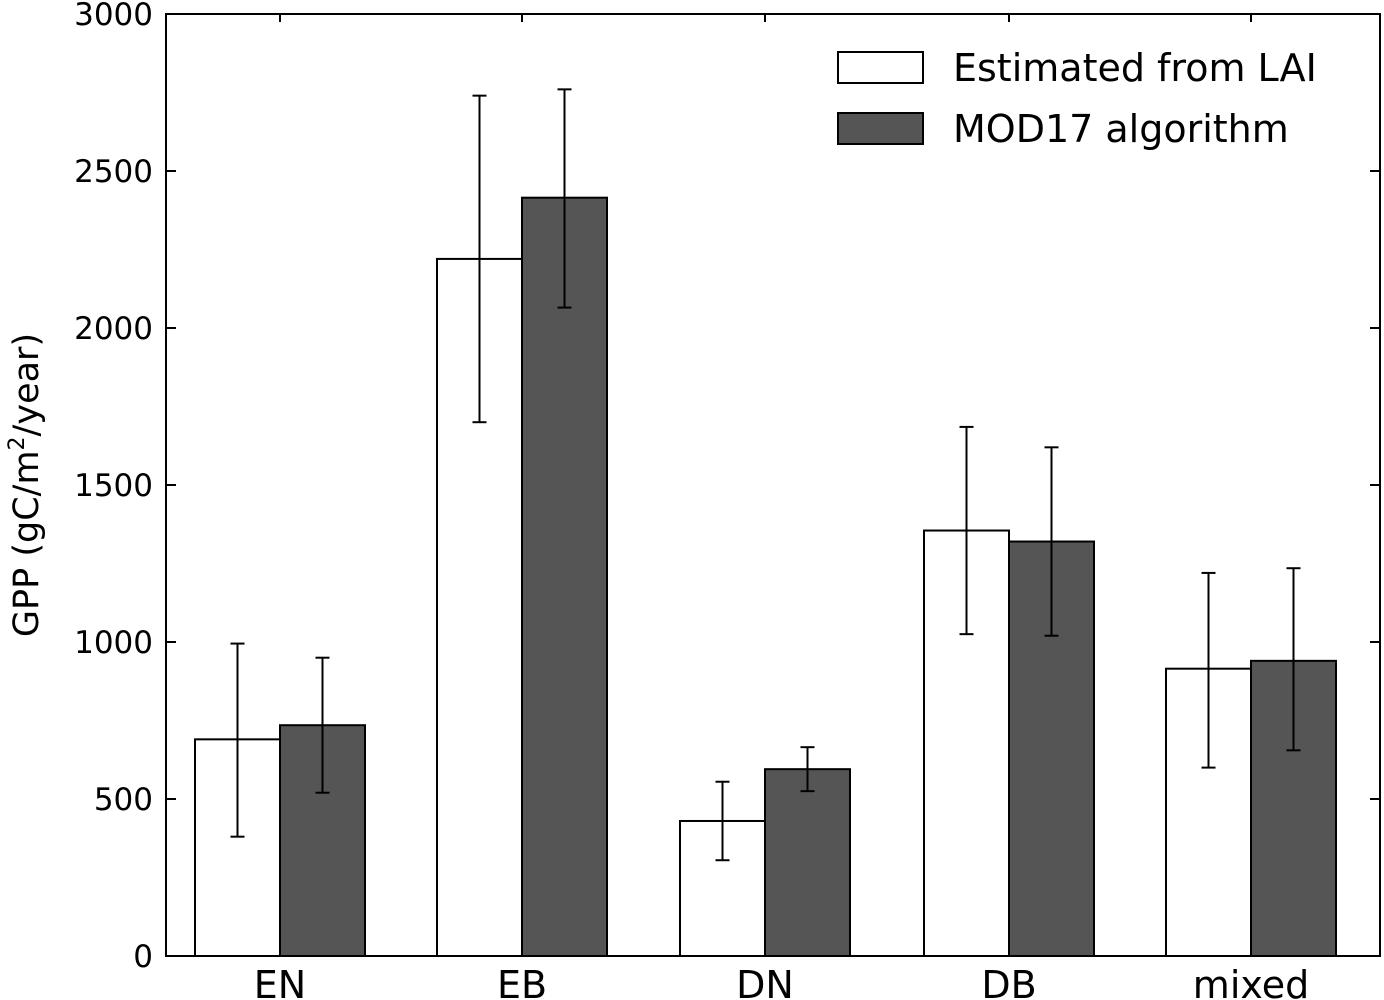 Image resolution: width=1384 pixels, height=1000 pixels. What do you see at coordinates (880, 67) in the screenshot?
I see `legend-swatch-estimated` at bounding box center [880, 67].